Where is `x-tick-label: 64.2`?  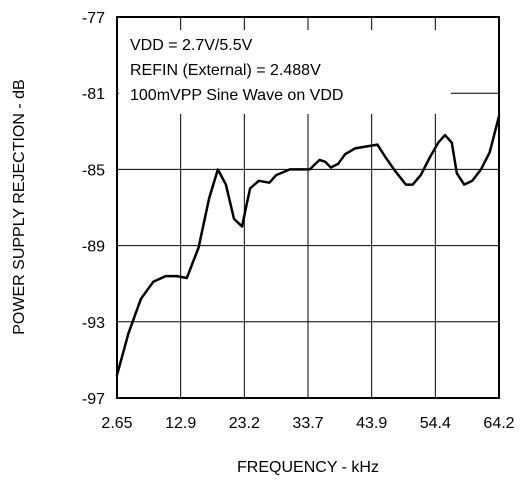
x-tick-label: 64.2 is located at coordinates (498, 423).